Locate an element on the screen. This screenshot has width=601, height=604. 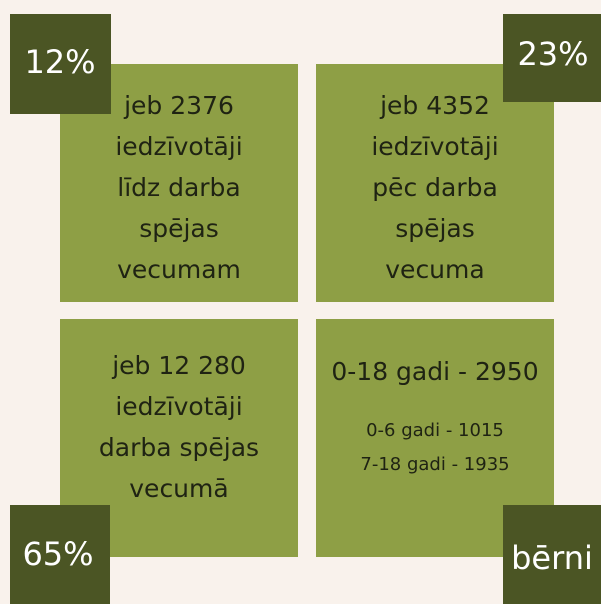
tile-line: pēc darba is located at coordinates (435, 187).